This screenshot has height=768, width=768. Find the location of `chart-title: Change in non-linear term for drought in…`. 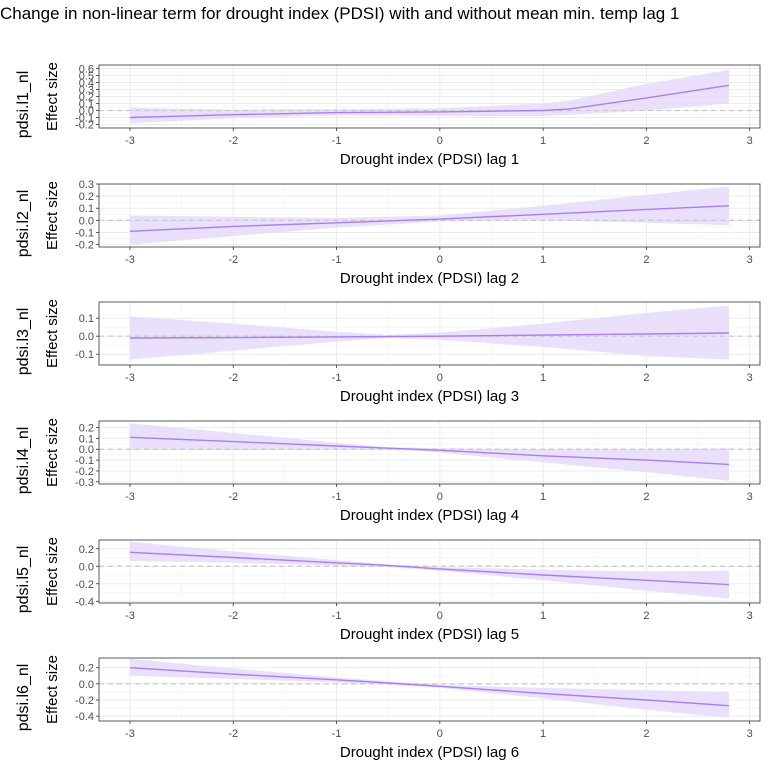

chart-title: Change in non-linear term for drought in… is located at coordinates (340, 13).